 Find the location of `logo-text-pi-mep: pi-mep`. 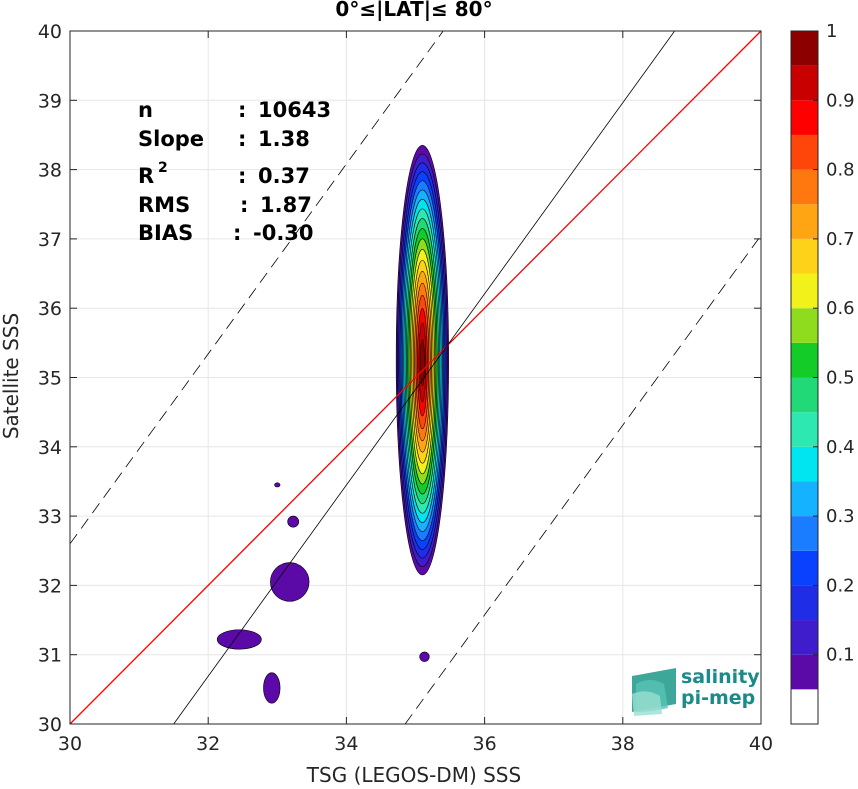

logo-text-pi-mep: pi-mep is located at coordinates (718, 698).